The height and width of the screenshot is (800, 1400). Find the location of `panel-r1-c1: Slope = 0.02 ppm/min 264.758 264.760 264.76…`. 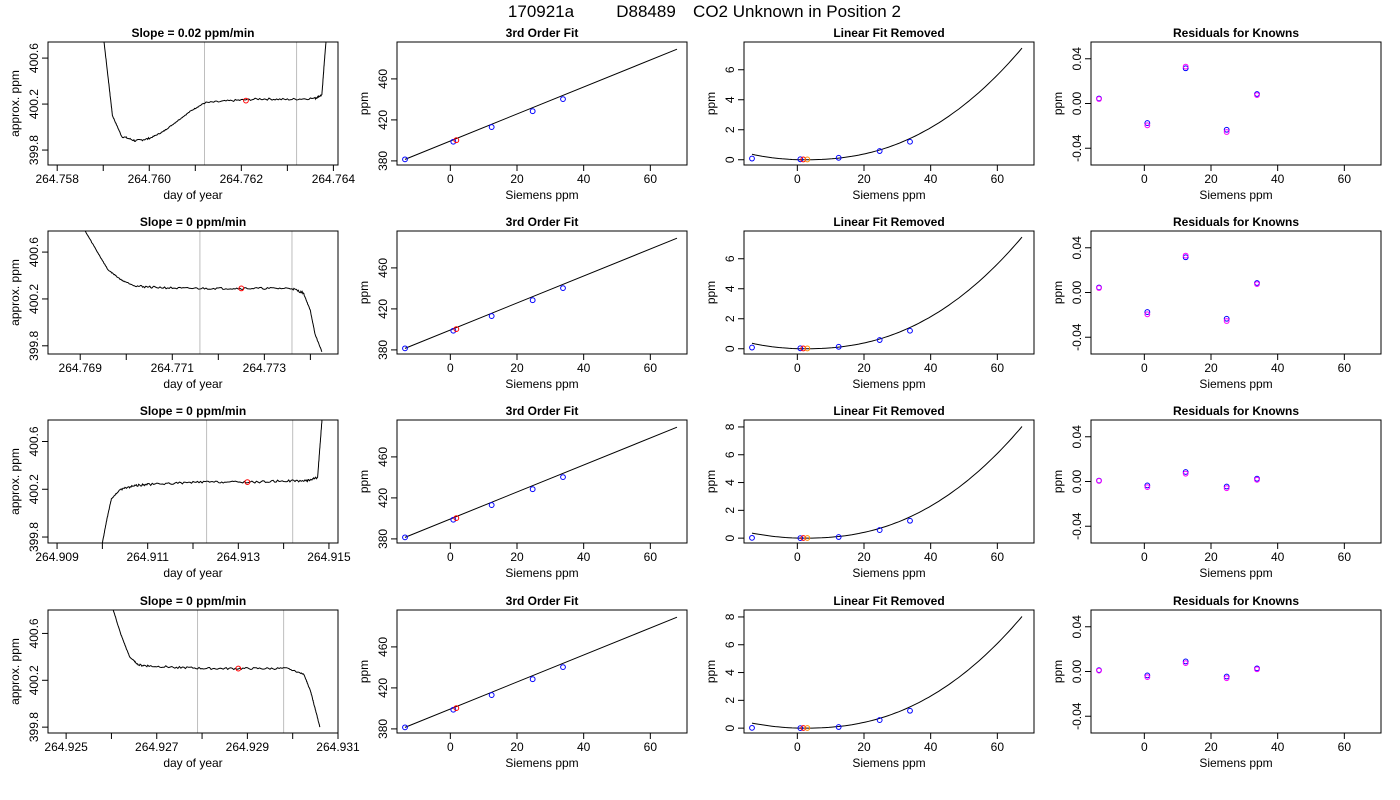

panel-r1-c1: Slope = 0.02 ppm/min 264.758 264.760 264.76… is located at coordinates (181, 114).